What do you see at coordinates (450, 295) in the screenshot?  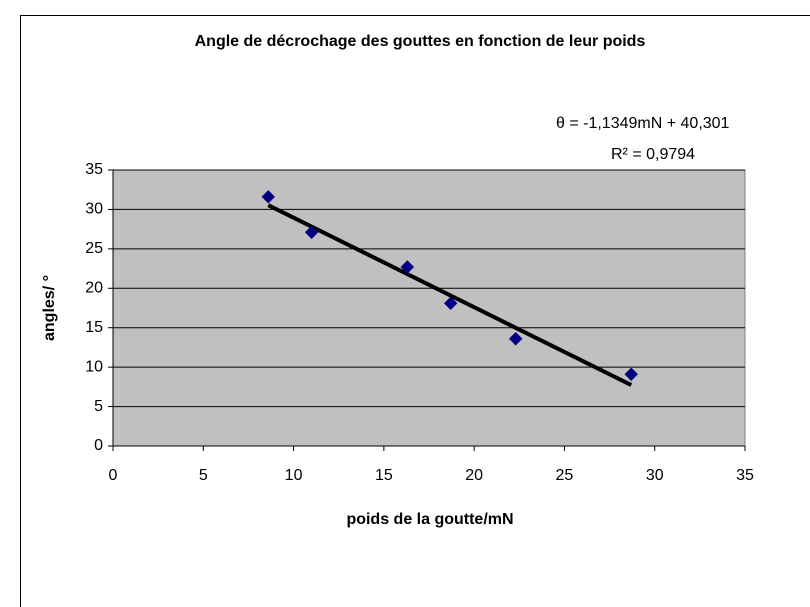 I see `trendline` at bounding box center [450, 295].